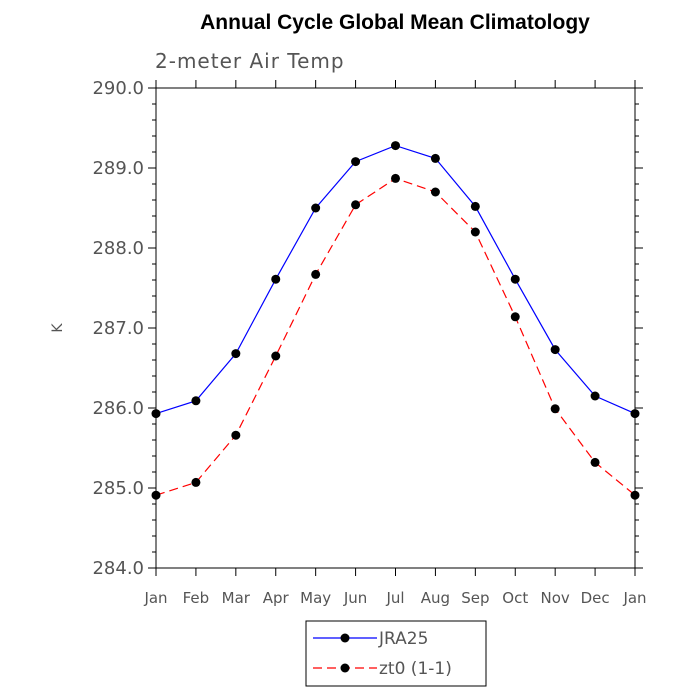 Image resolution: width=700 pixels, height=700 pixels. Describe the element at coordinates (435, 598) in the screenshot. I see `x-tick-label-7: Aug` at that location.